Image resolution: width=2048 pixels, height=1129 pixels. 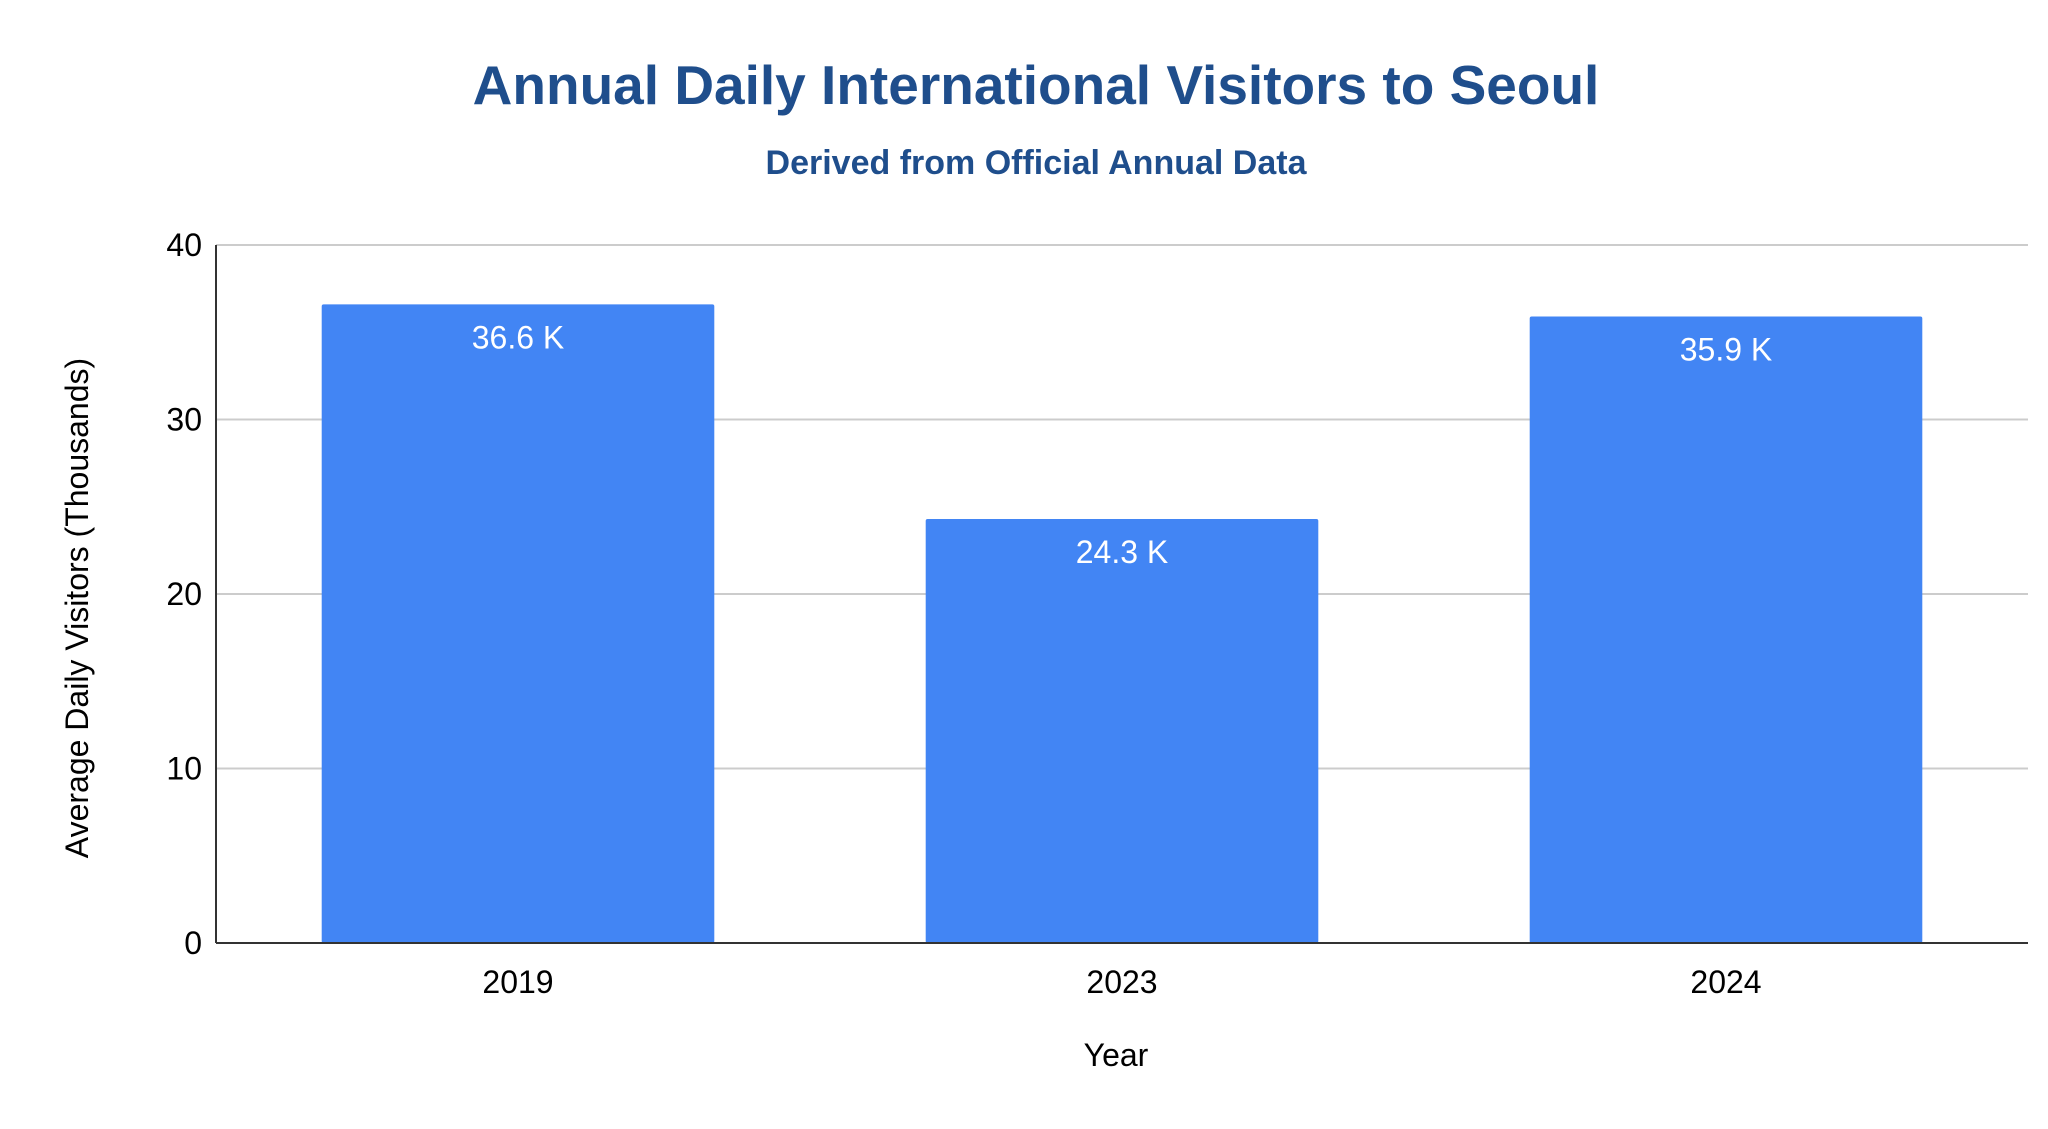 What do you see at coordinates (77, 608) in the screenshot?
I see `y-axis-label: Average Daily Visitors (Thousands)` at bounding box center [77, 608].